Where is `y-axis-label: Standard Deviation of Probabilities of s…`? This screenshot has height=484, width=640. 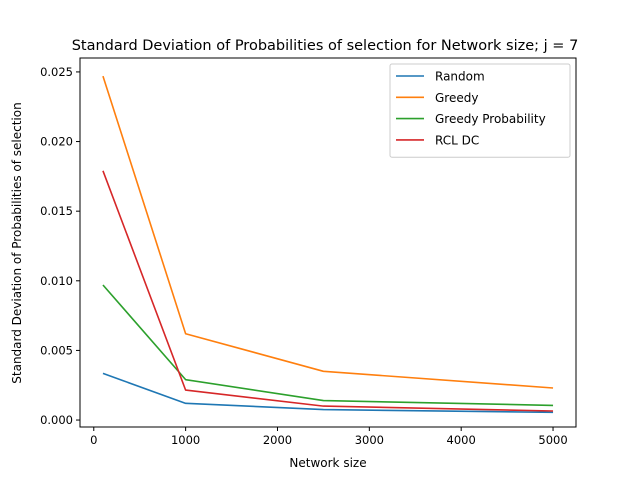 y-axis-label: Standard Deviation of Probabilities of s… is located at coordinates (17, 242).